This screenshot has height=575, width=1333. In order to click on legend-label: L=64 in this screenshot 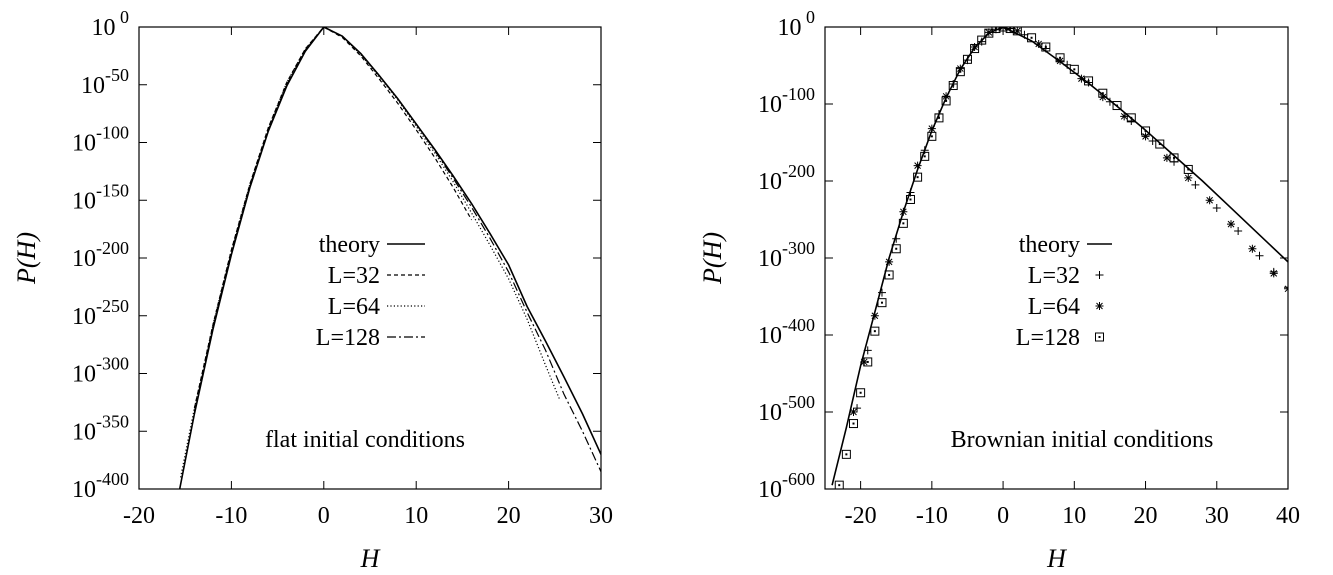, I will do `click(354, 307)`.